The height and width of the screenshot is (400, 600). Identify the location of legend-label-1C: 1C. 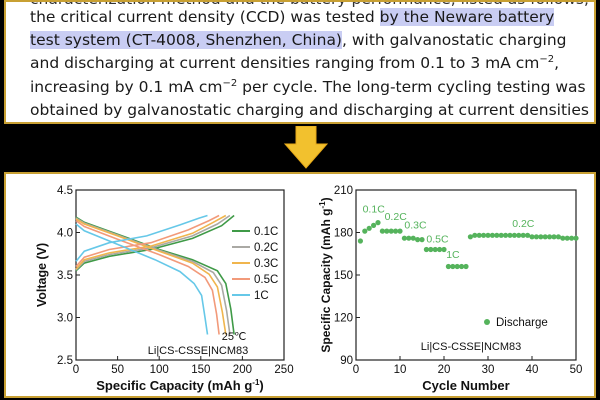
(261, 296).